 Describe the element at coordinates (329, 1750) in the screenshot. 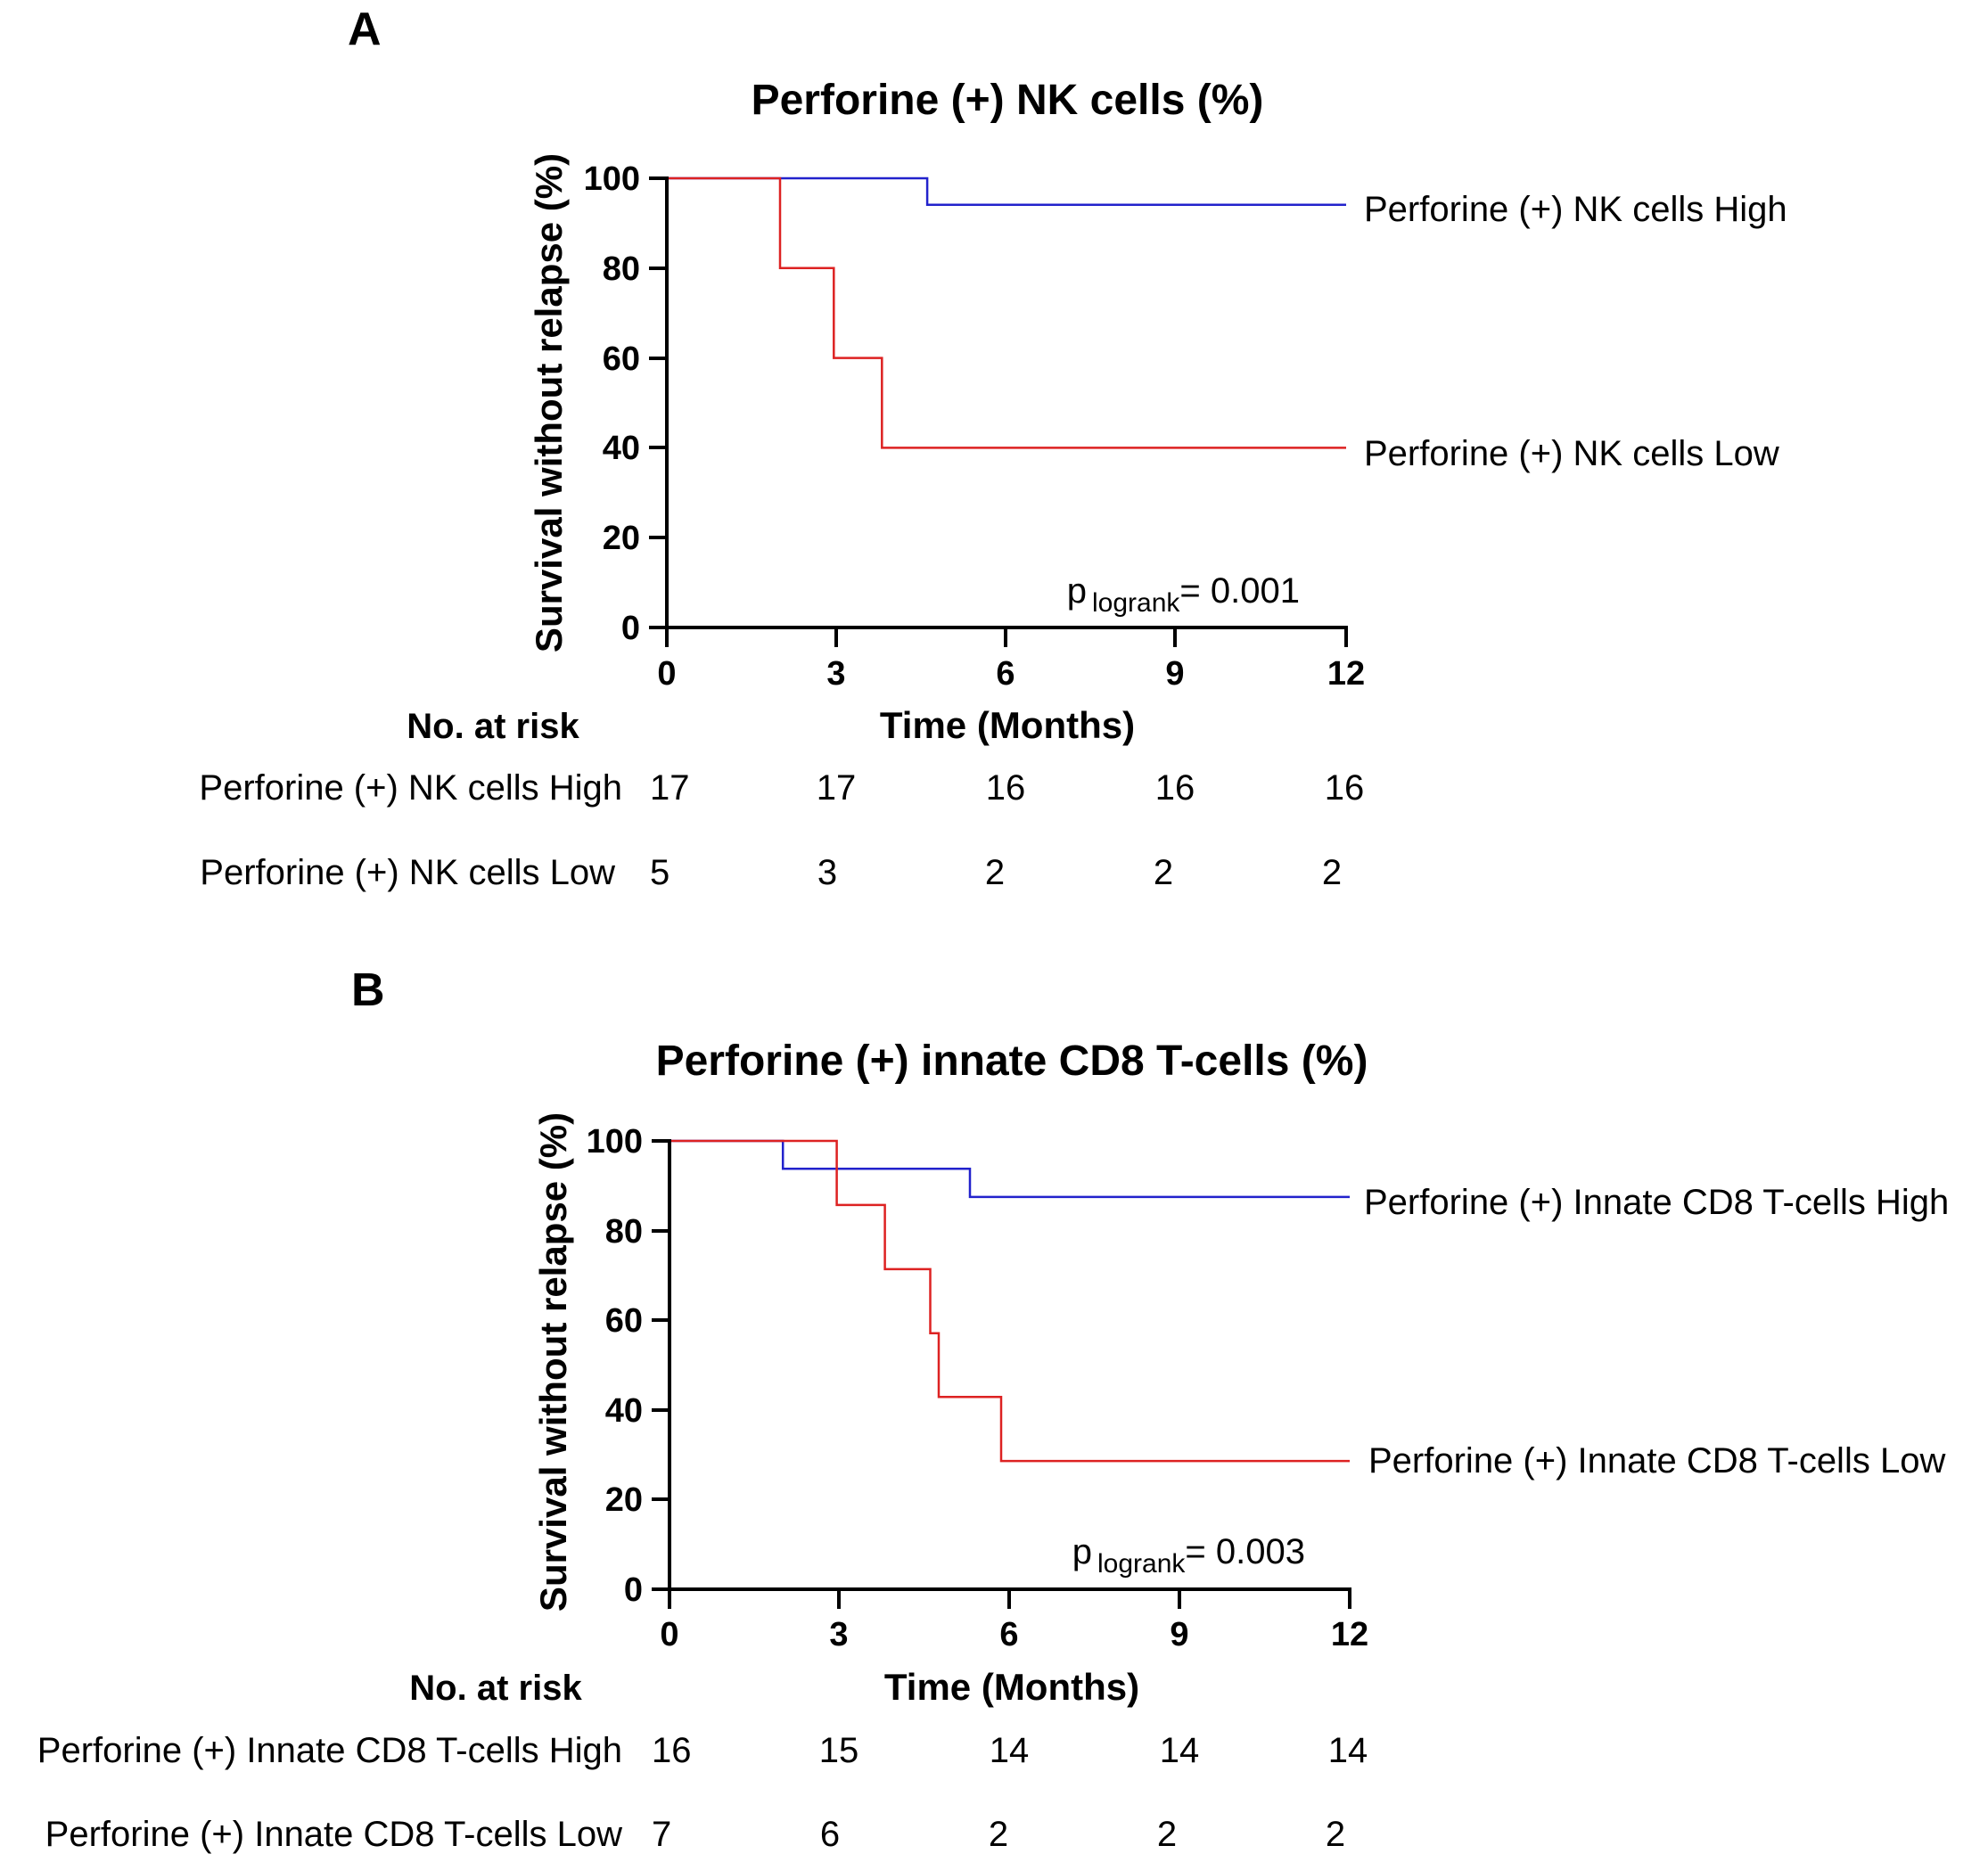

I see `risk-row-label: Perforine (+) Innate CD8 T-cells High` at that location.